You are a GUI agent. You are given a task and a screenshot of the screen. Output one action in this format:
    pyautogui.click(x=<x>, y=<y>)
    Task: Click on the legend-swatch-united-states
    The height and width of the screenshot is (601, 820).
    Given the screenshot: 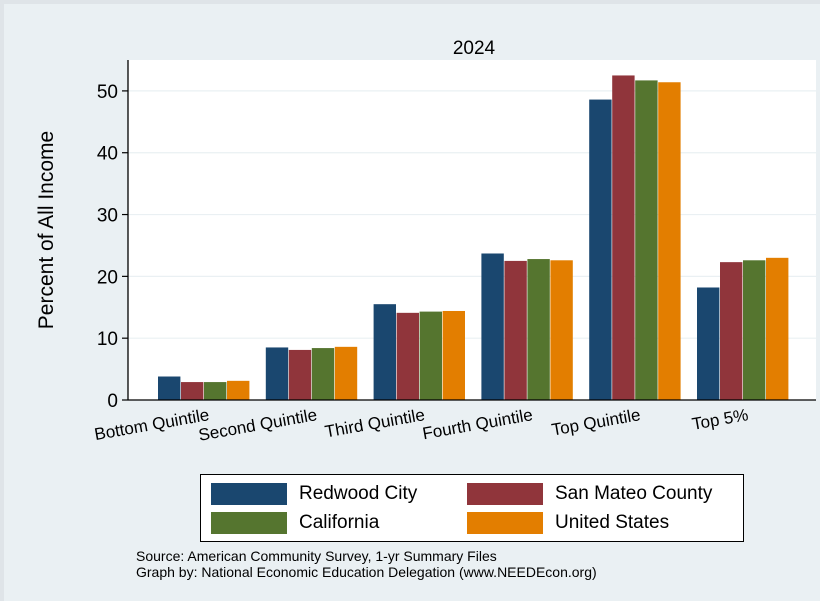 What is the action you would take?
    pyautogui.click(x=505, y=523)
    